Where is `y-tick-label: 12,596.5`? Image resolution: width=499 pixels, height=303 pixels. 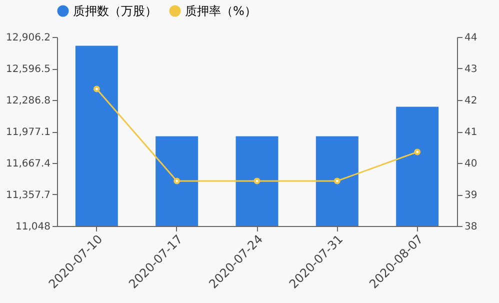 y-tick-label: 12,596.5 is located at coordinates (28, 69).